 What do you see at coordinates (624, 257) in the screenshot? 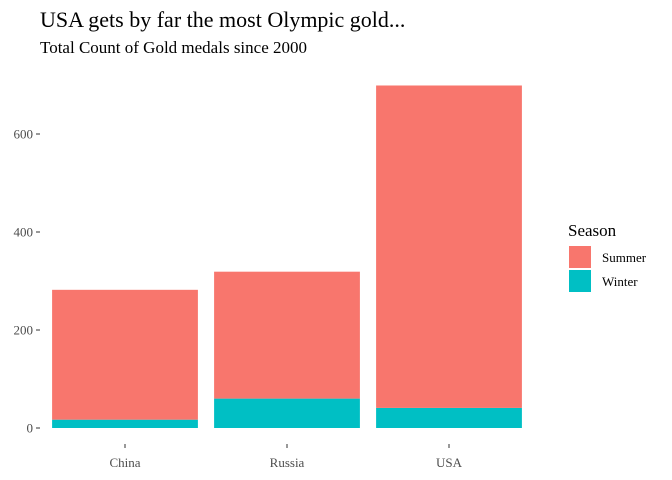
I see `legend-label-summer: Summer` at bounding box center [624, 257].